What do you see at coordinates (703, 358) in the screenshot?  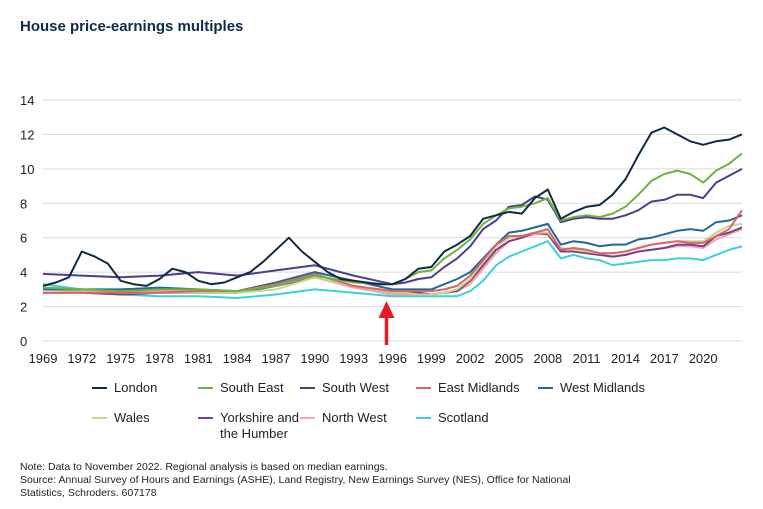 I see `x-tick-label: 2020` at bounding box center [703, 358].